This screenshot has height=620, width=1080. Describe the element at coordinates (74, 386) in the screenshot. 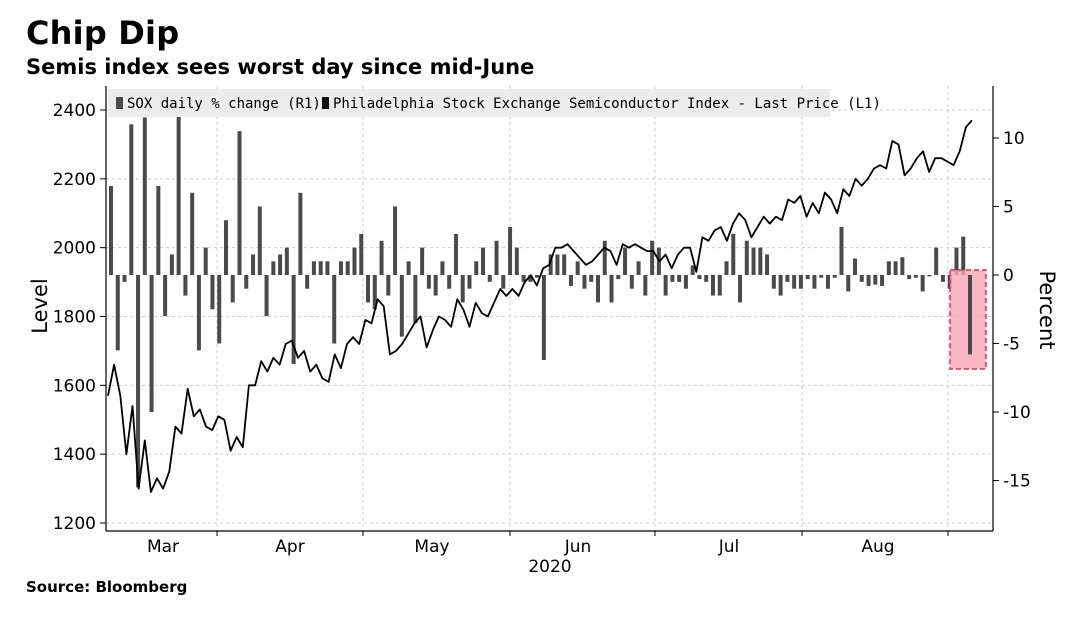

I see `y-left-tick-label: 1600` at that location.